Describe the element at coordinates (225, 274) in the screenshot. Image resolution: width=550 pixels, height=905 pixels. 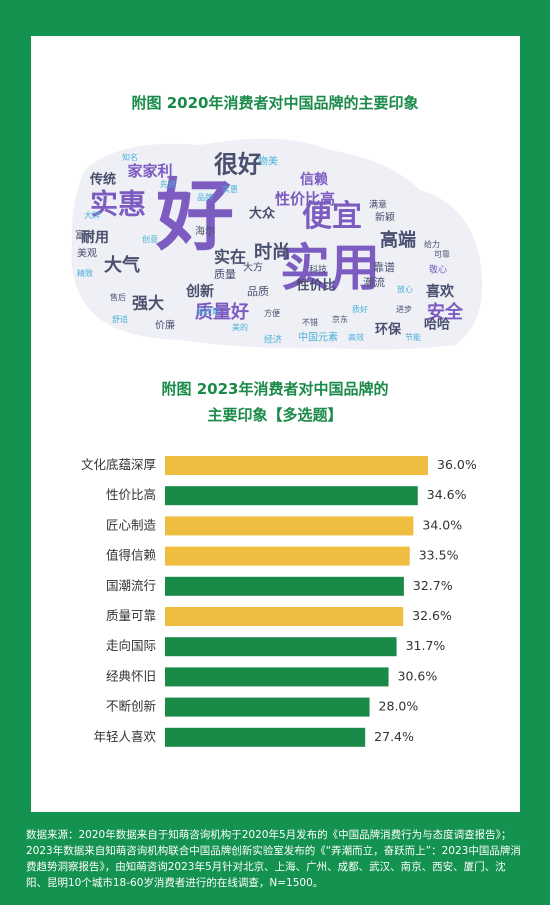
I see `wordcloud-word: 质量` at that location.